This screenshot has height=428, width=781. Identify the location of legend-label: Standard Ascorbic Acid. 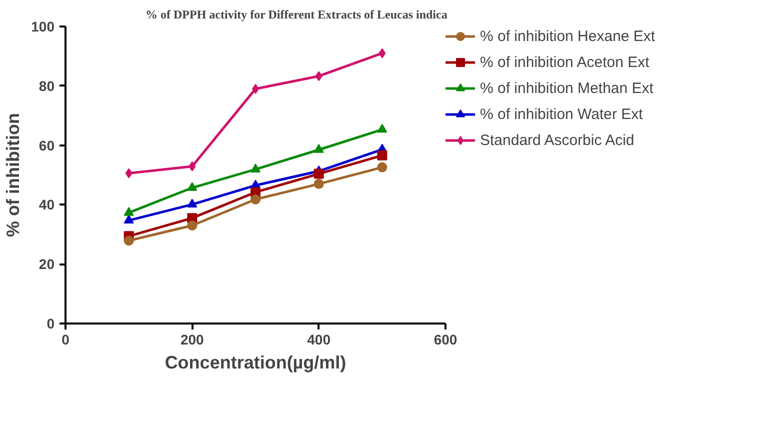
(557, 140).